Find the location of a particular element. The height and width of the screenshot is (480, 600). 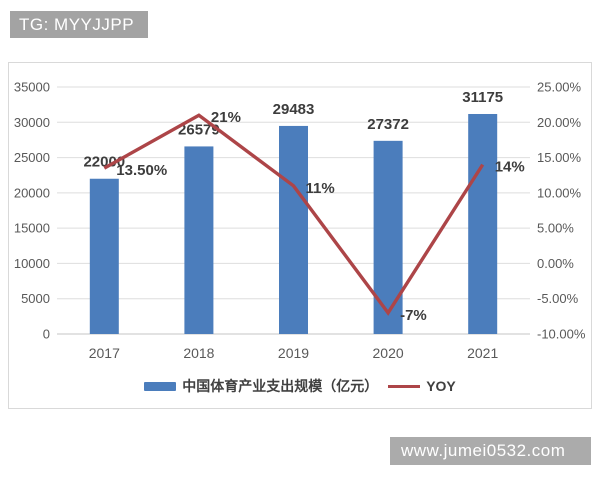

legend-line-label: YOY is located at coordinates (441, 386).